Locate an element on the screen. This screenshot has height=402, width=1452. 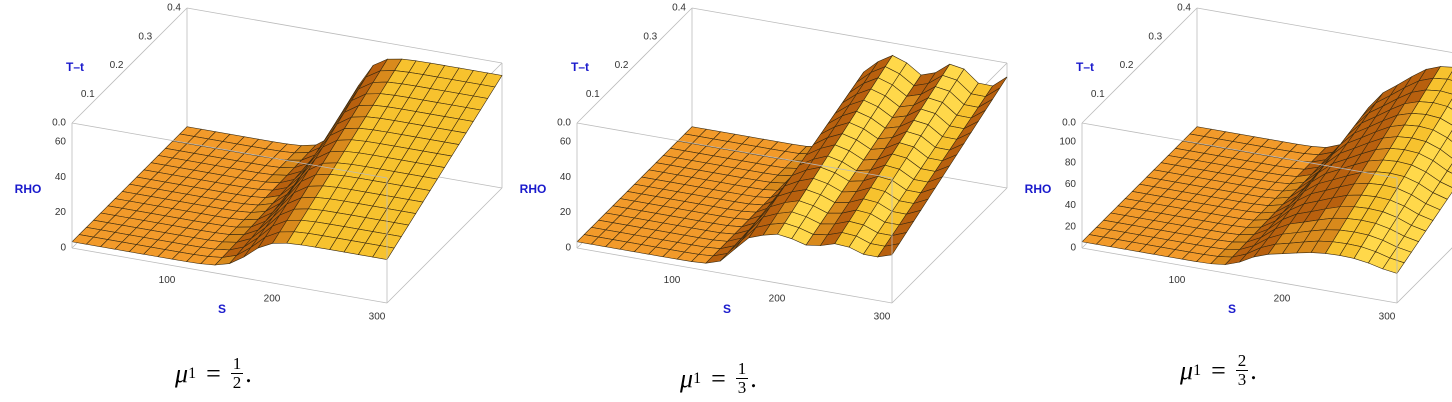
caption: μ 1 = 2 3. is located at coordinates (1218, 370).